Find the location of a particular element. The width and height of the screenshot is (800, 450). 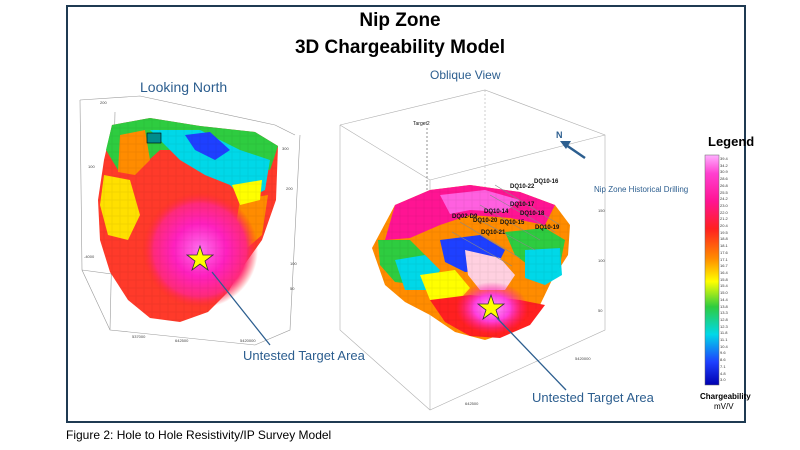

hole-label: DQ10-15 is located at coordinates (512, 223).